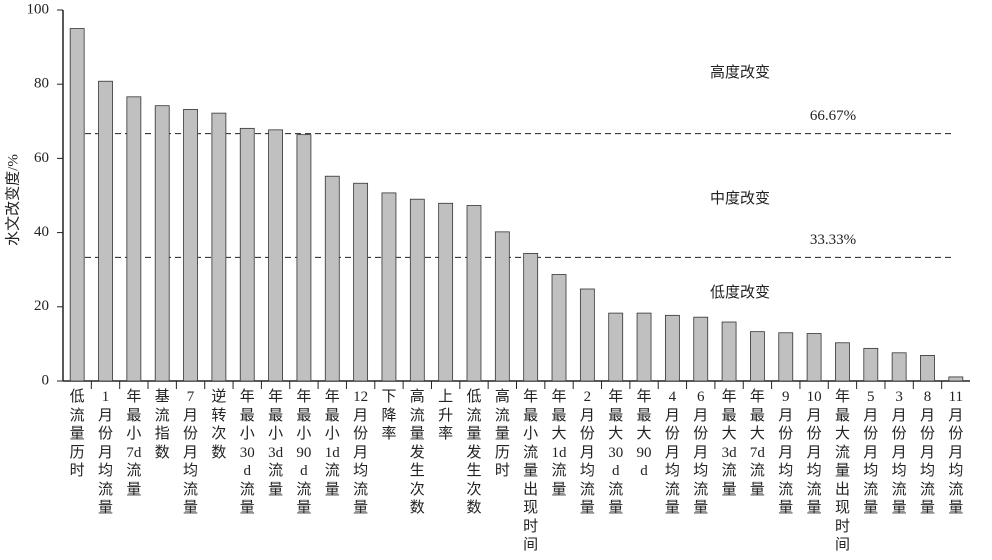 The image size is (992, 560). I want to click on x-tick-label: 12月份月均流量, so click(361, 452).